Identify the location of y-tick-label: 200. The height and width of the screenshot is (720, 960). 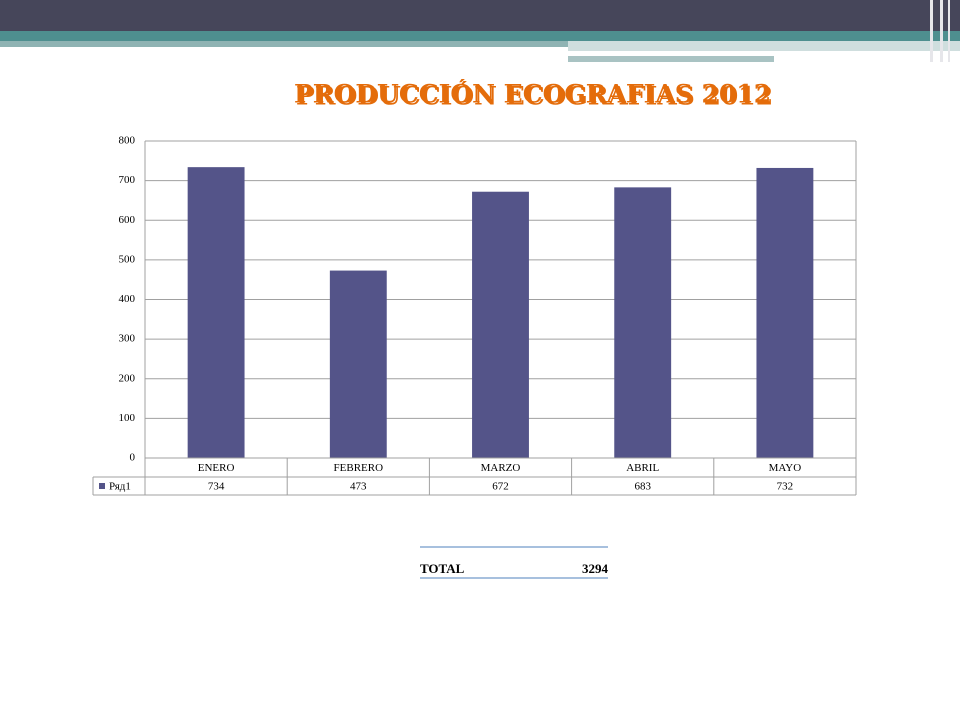
(127, 378).